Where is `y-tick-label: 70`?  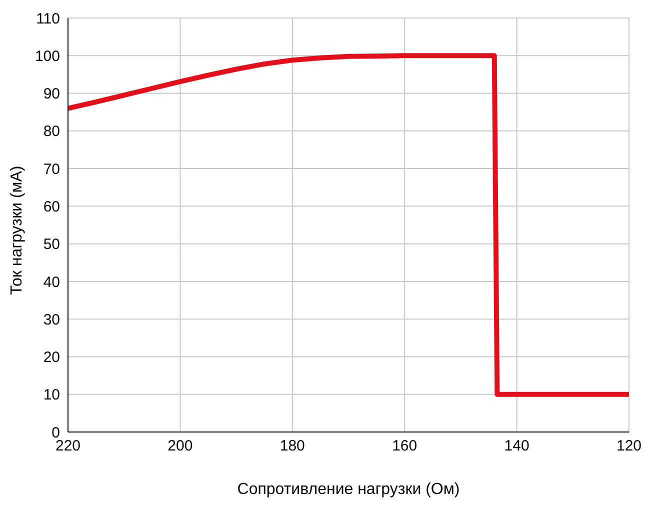
y-tick-label: 70 is located at coordinates (51, 169).